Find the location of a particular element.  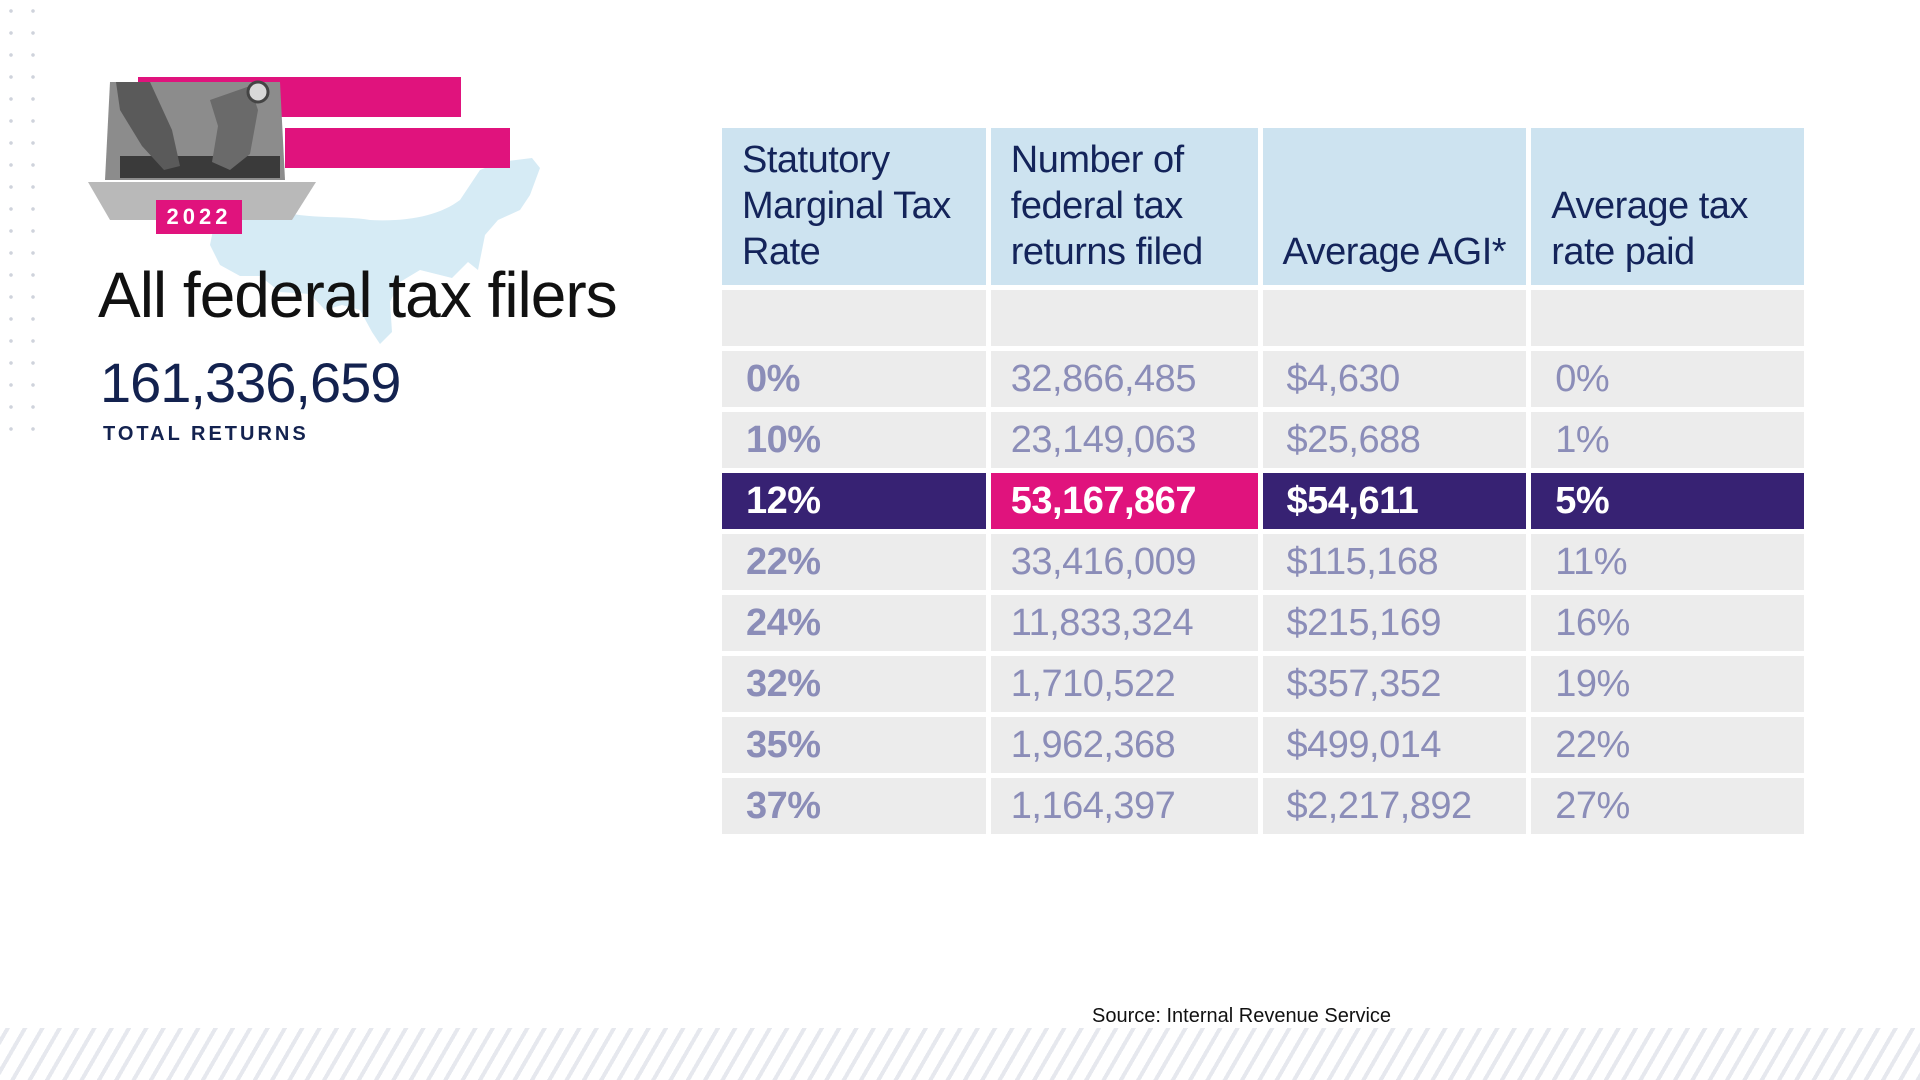

cell-average-tax-rate: 16% is located at coordinates (1667, 623).